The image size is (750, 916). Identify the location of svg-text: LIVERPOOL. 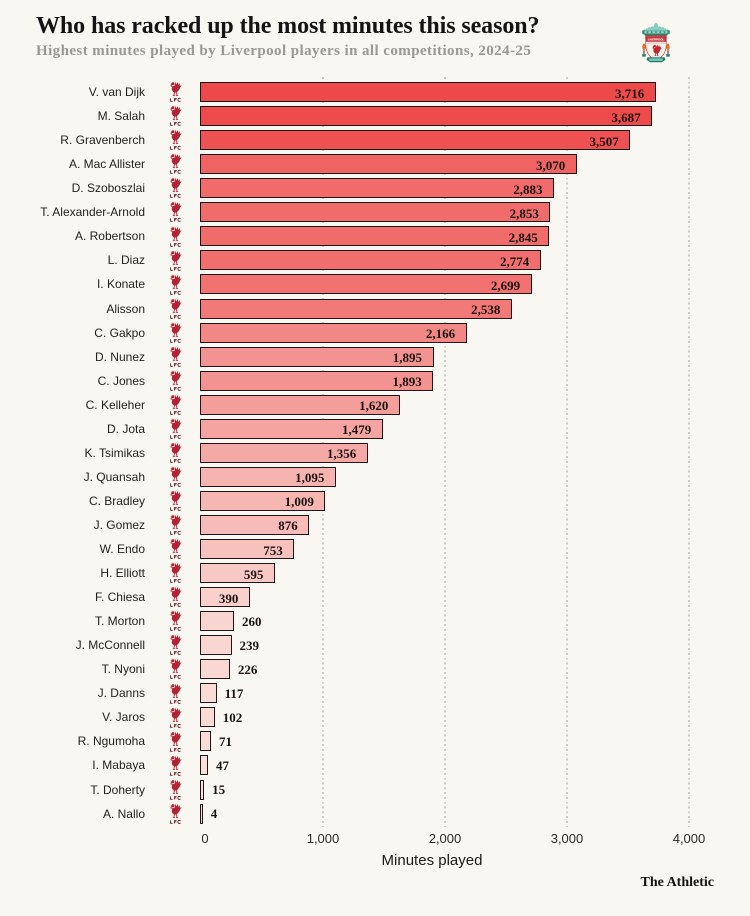
(656, 39).